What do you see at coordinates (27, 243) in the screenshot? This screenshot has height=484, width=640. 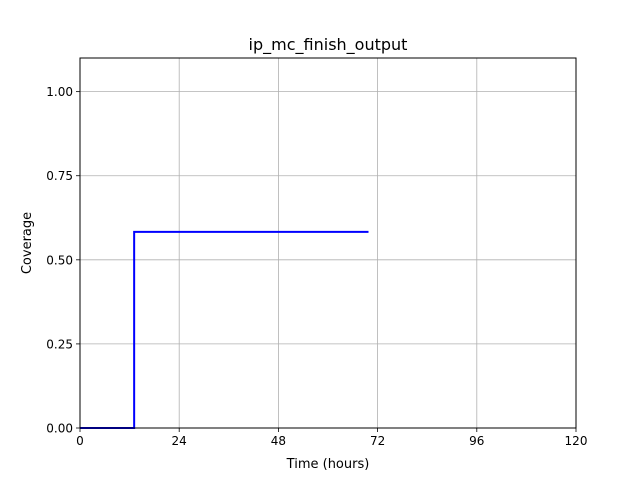 I see `y-axis-label: Coverage` at bounding box center [27, 243].